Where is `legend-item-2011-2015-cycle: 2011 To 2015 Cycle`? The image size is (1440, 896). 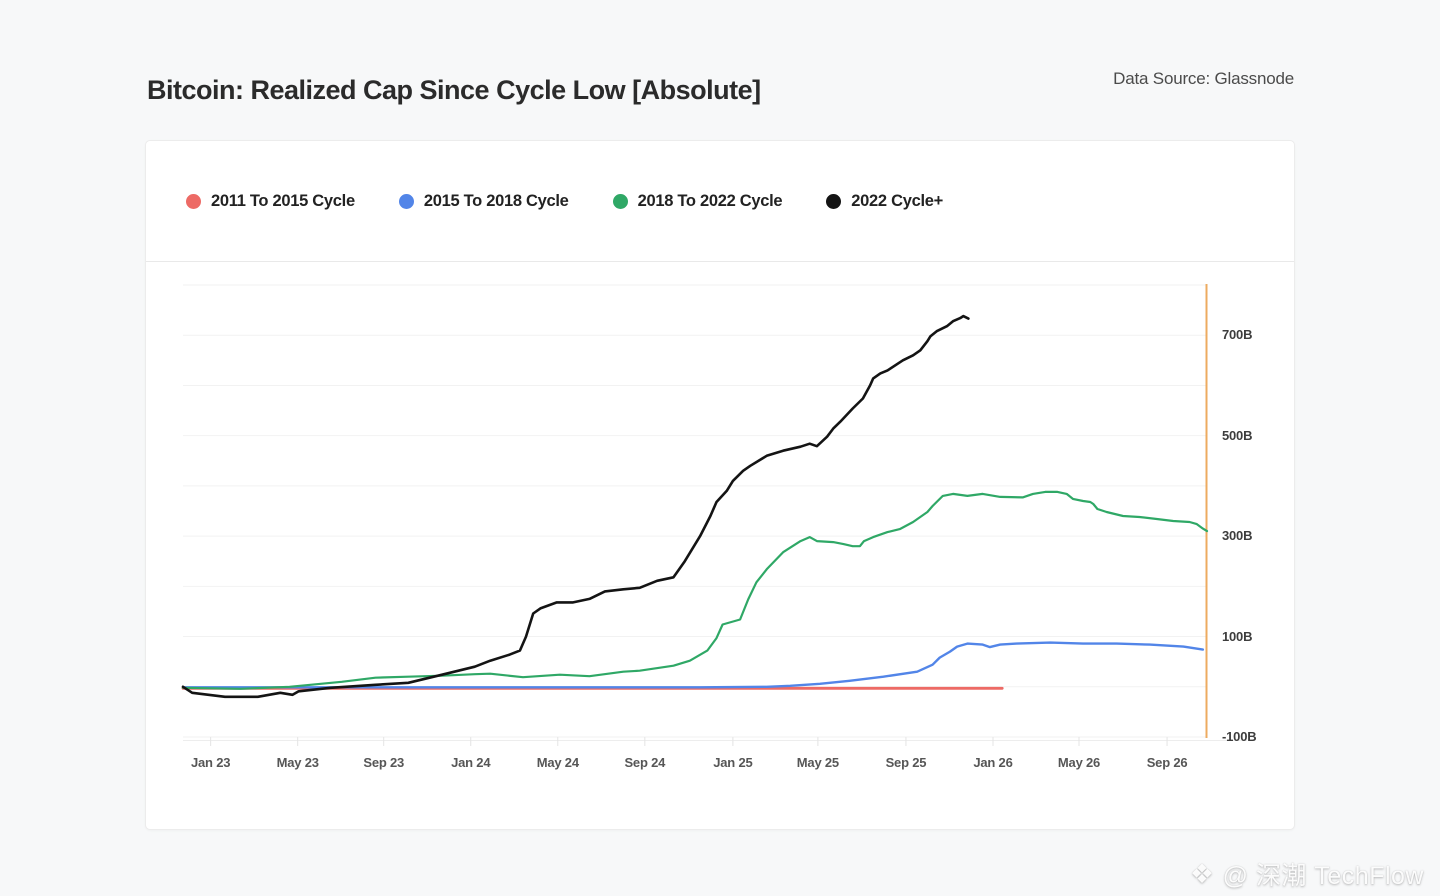 legend-item-2011-2015-cycle: 2011 To 2015 Cycle is located at coordinates (270, 201).